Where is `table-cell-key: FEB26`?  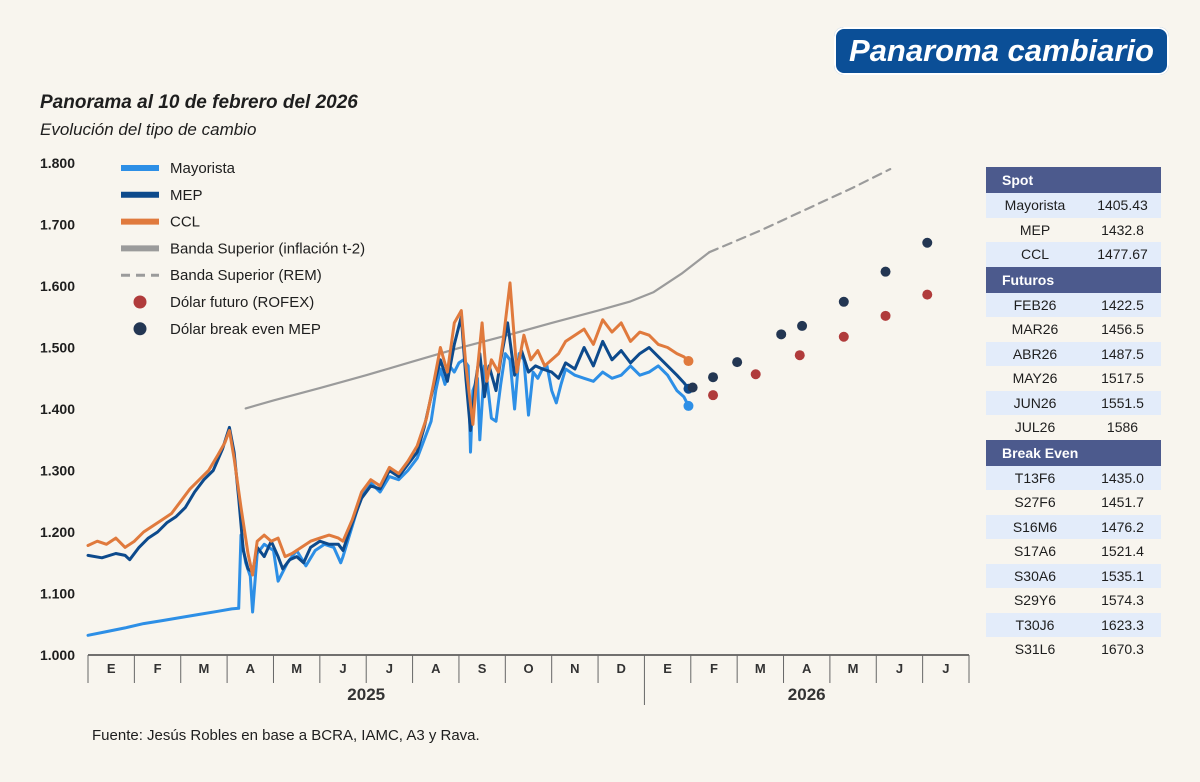
table-cell-key: FEB26 is located at coordinates (1035, 304).